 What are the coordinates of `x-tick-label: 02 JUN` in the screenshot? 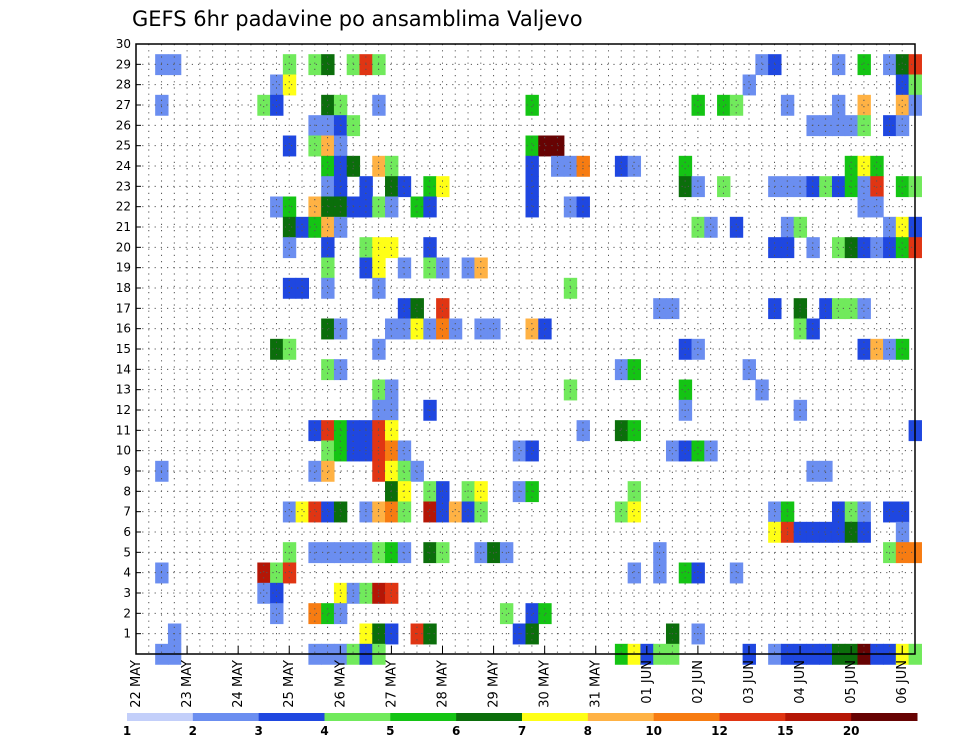 It's located at (698, 682).